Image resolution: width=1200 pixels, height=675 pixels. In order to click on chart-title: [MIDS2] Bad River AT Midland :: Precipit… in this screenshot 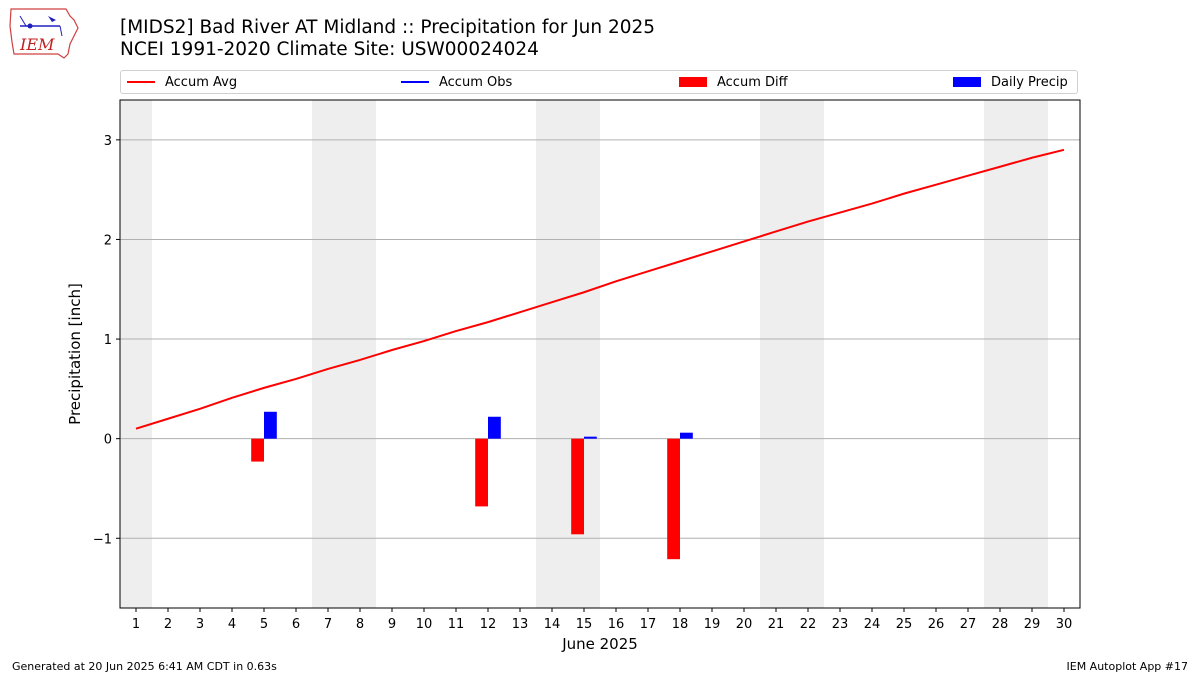, I will do `click(388, 27)`.